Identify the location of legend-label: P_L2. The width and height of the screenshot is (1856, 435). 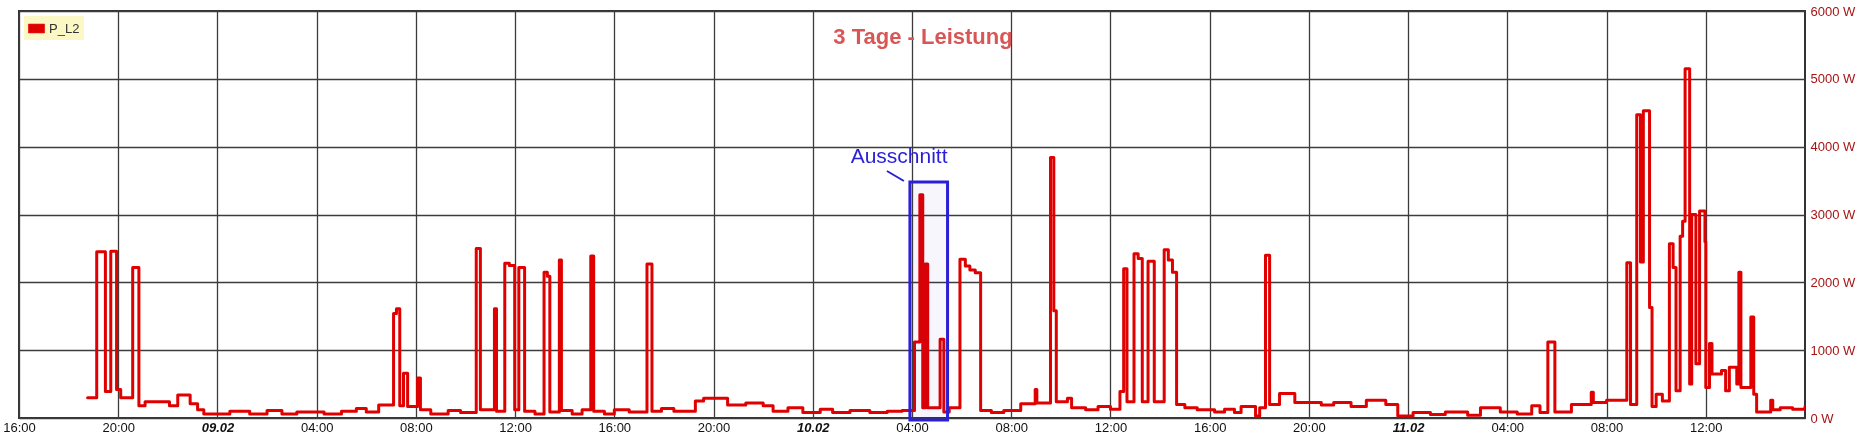
(64, 28).